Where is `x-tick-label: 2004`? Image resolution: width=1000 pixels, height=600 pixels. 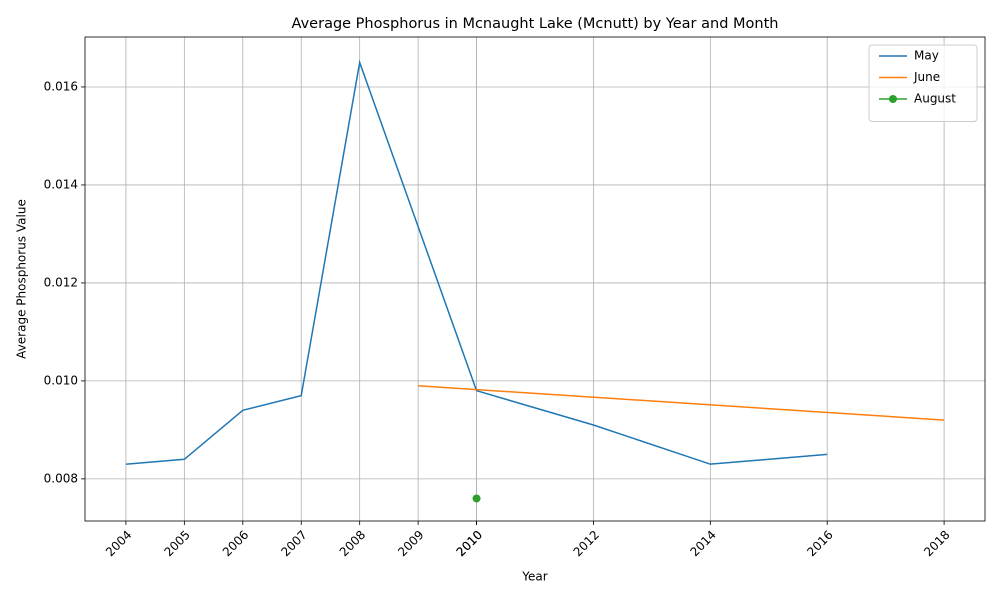
x-tick-label: 2004 is located at coordinates (118, 543).